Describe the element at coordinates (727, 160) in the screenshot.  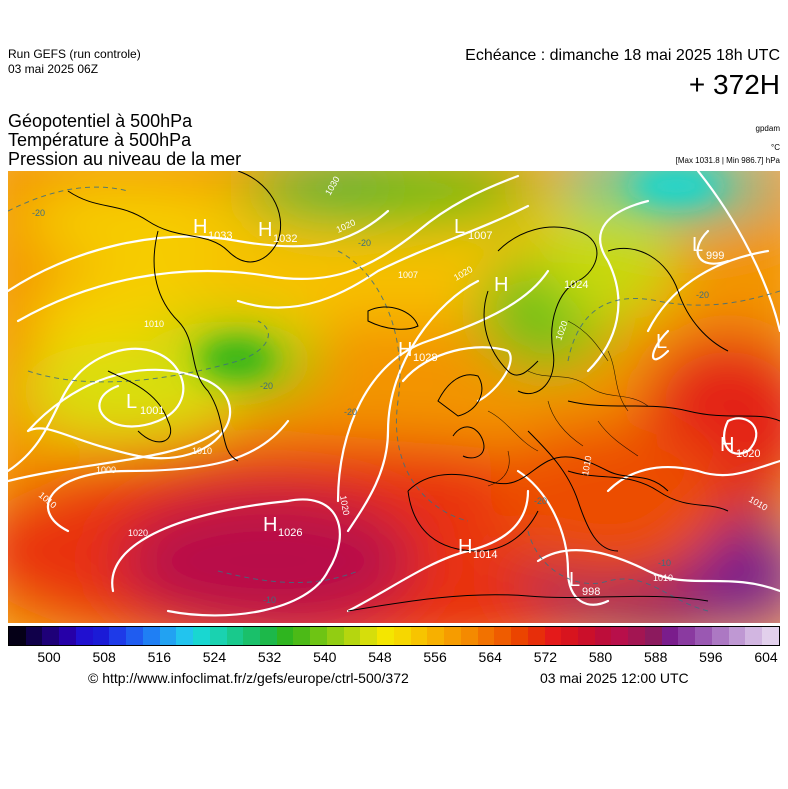
I see `pressure-range: [Max 1031.8 | Min 986.7] hPa` at that location.